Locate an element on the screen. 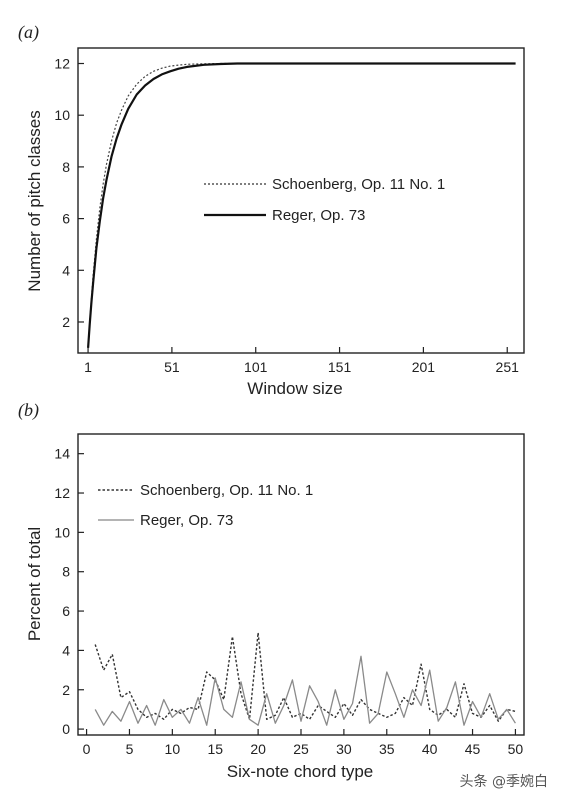 Image resolution: width=566 pixels, height=796 pixels. panel-b-x-tick-label: 10 is located at coordinates (173, 749).